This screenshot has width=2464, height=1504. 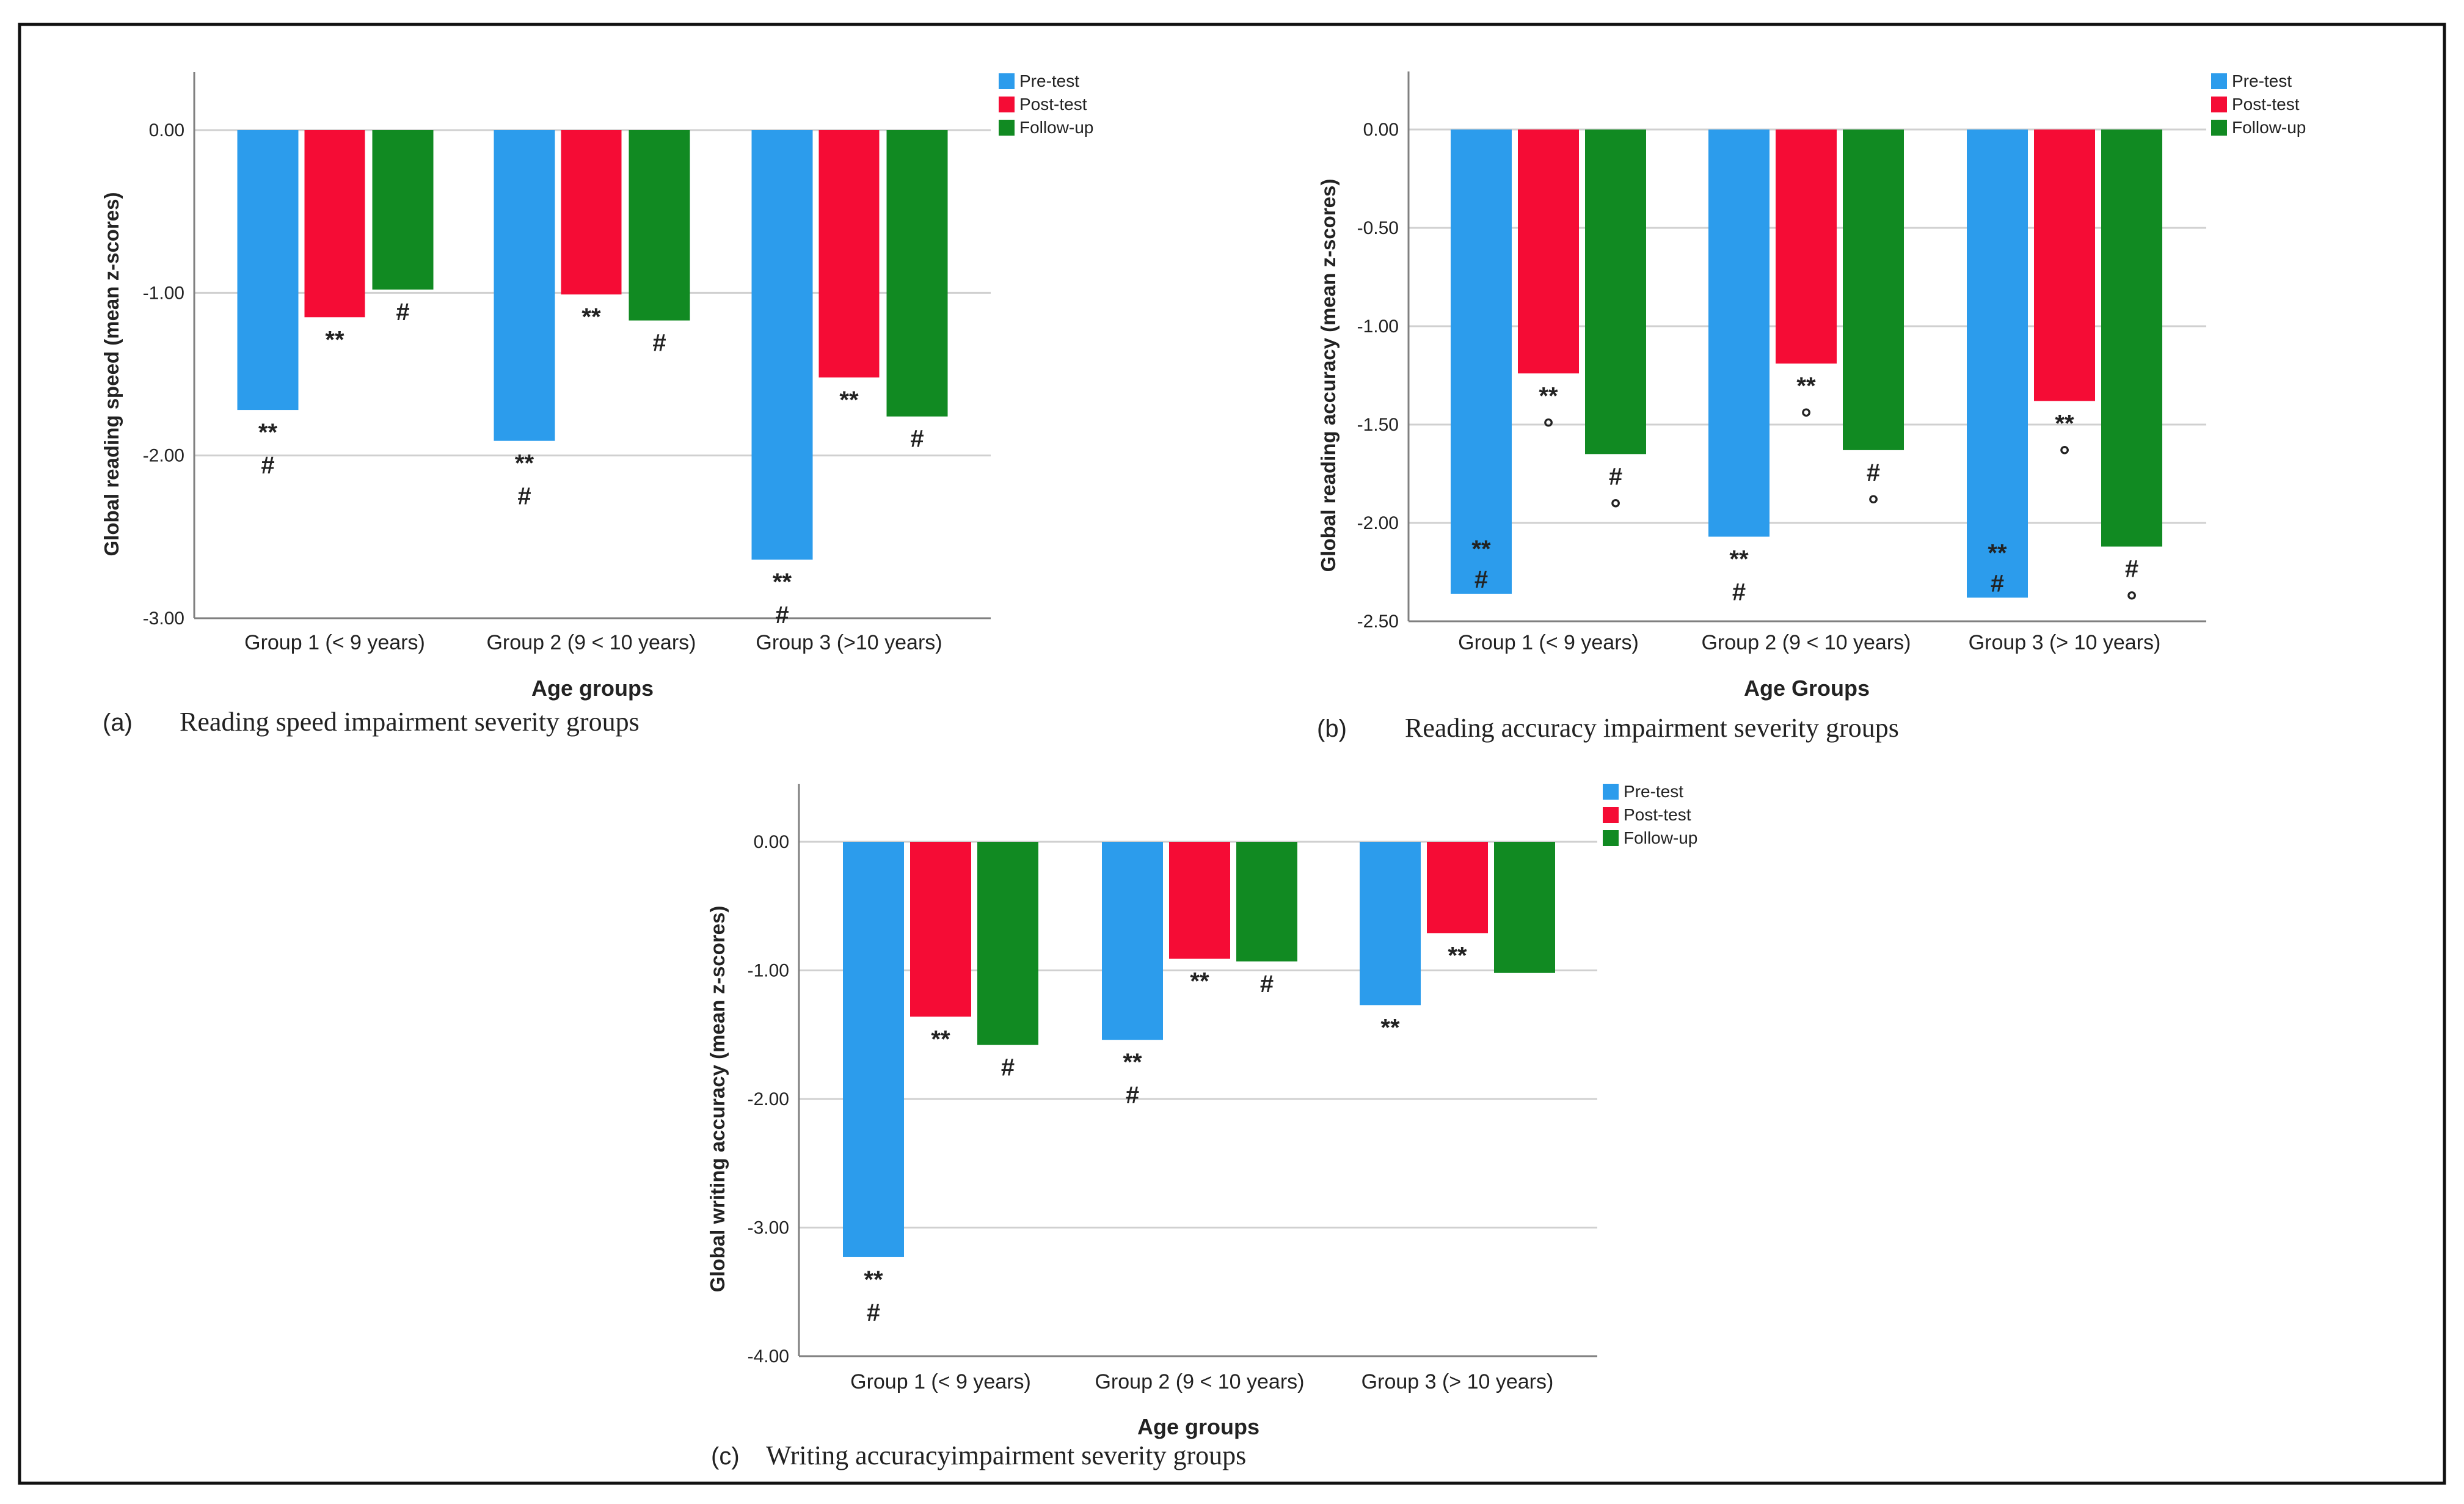 What do you see at coordinates (163, 618) in the screenshot?
I see `y-tick-label: -3.00` at bounding box center [163, 618].